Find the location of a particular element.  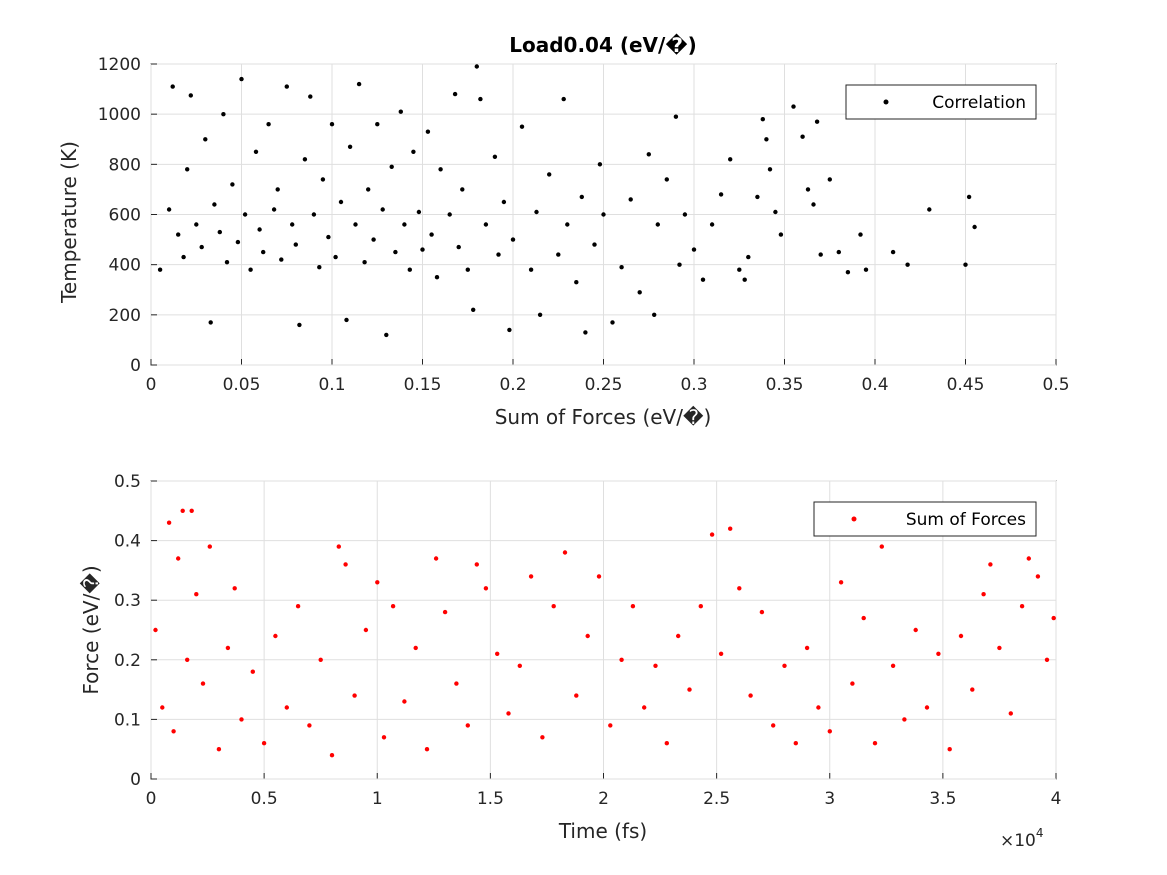

top-legend-marker is located at coordinates (886, 102).